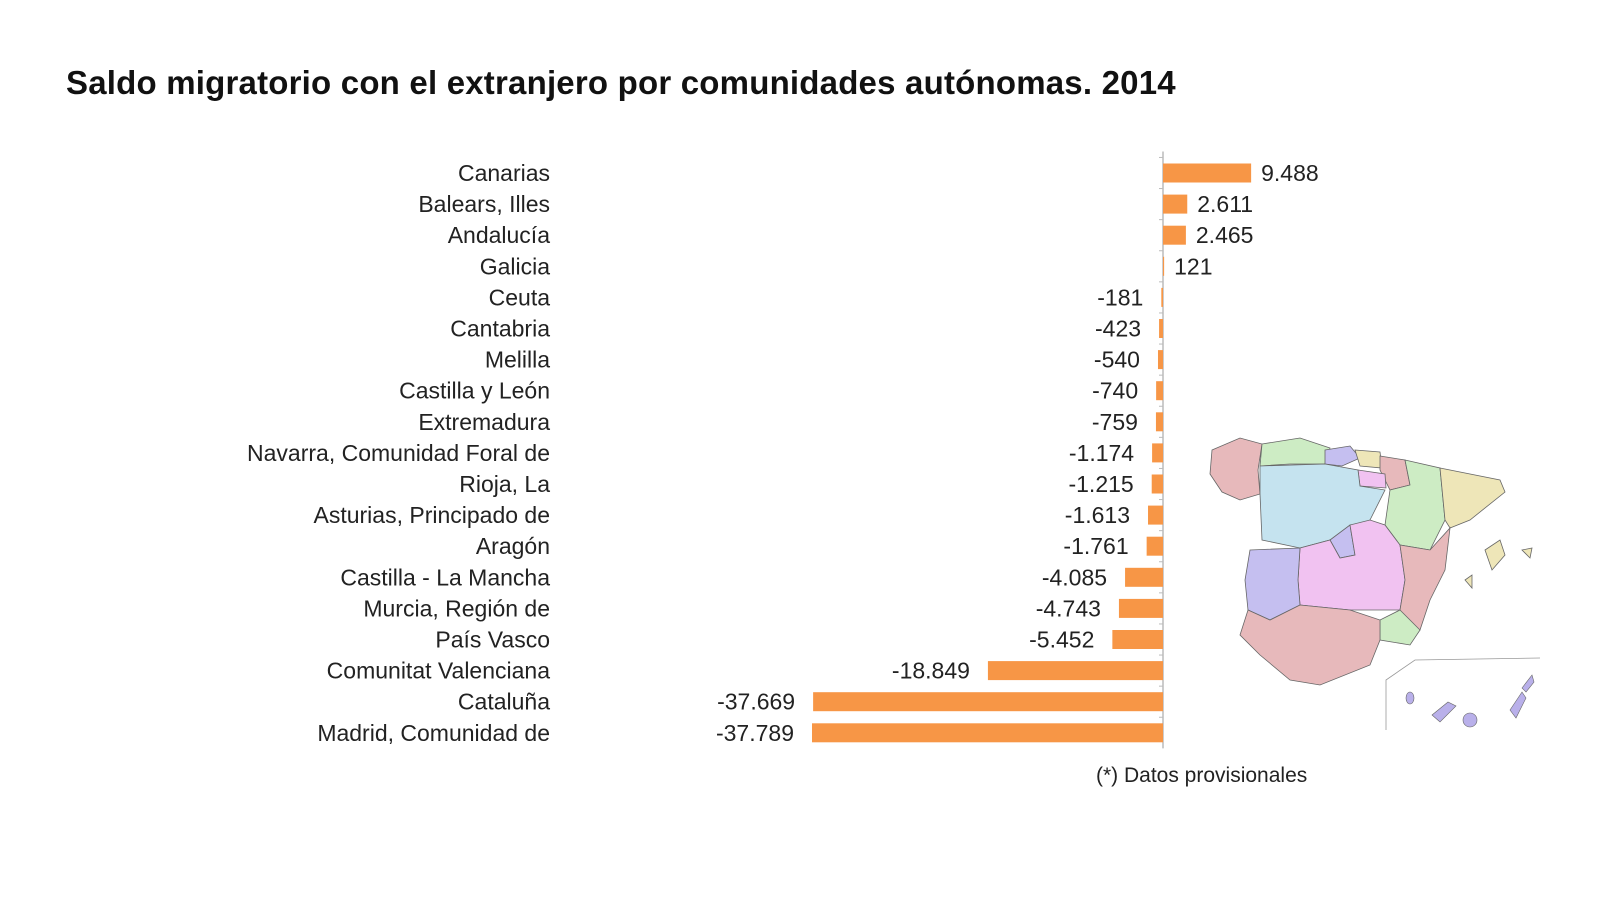 The height and width of the screenshot is (900, 1600). I want to click on data-label: -18.849, so click(931, 671).